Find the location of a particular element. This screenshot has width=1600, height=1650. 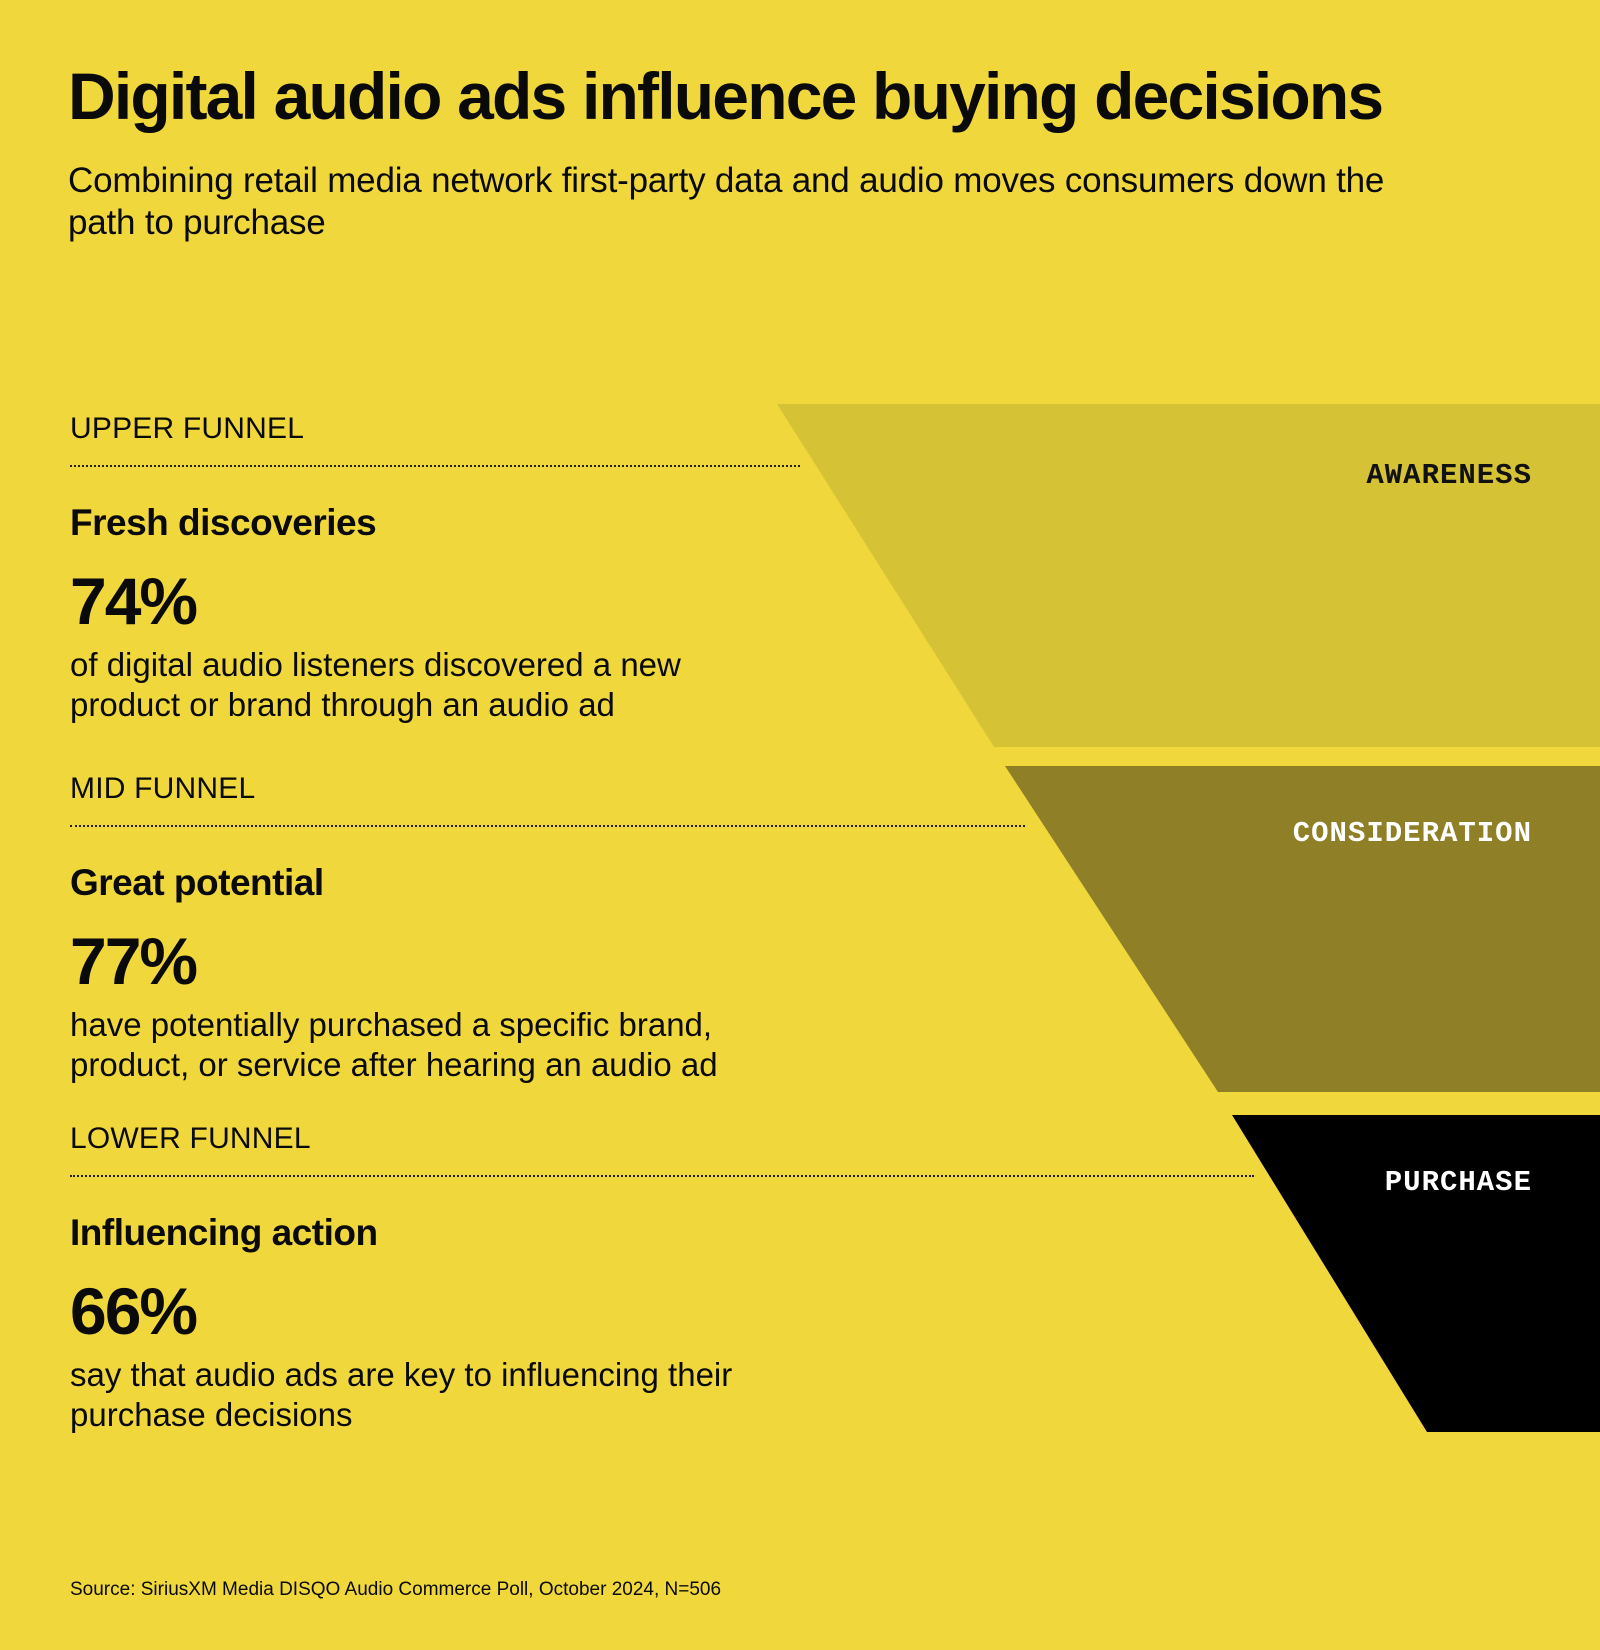

mid-funnel-heading: Great potential is located at coordinates (197, 882).